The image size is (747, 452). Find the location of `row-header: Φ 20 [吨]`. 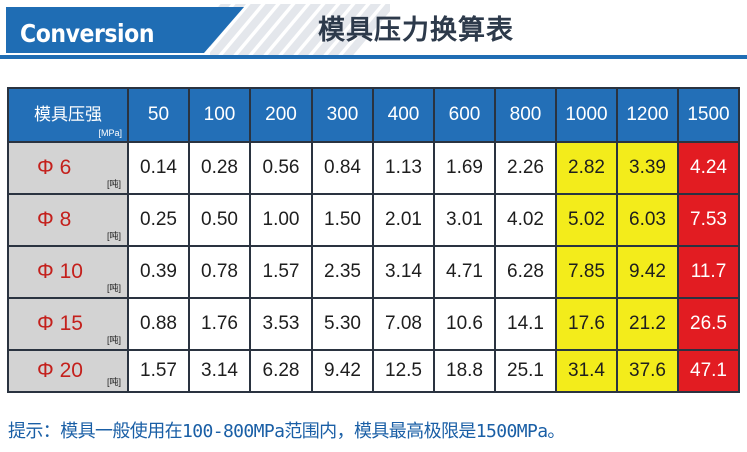

row-header: Φ 20 [吨] is located at coordinates (68, 371).